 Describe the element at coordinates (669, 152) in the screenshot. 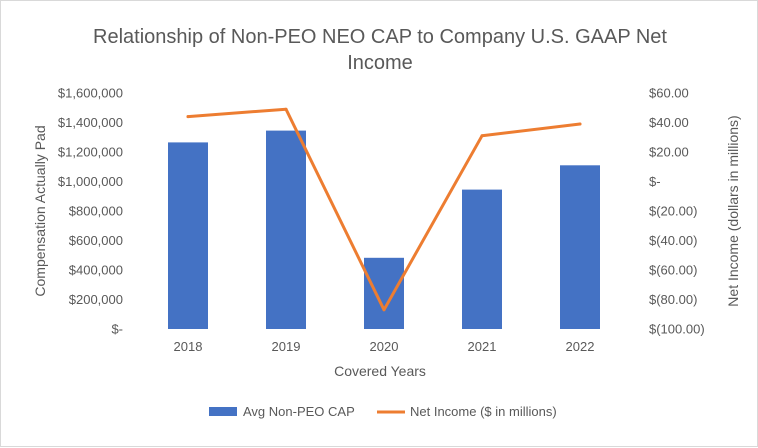

I see `right-tick-label: $20.00` at that location.